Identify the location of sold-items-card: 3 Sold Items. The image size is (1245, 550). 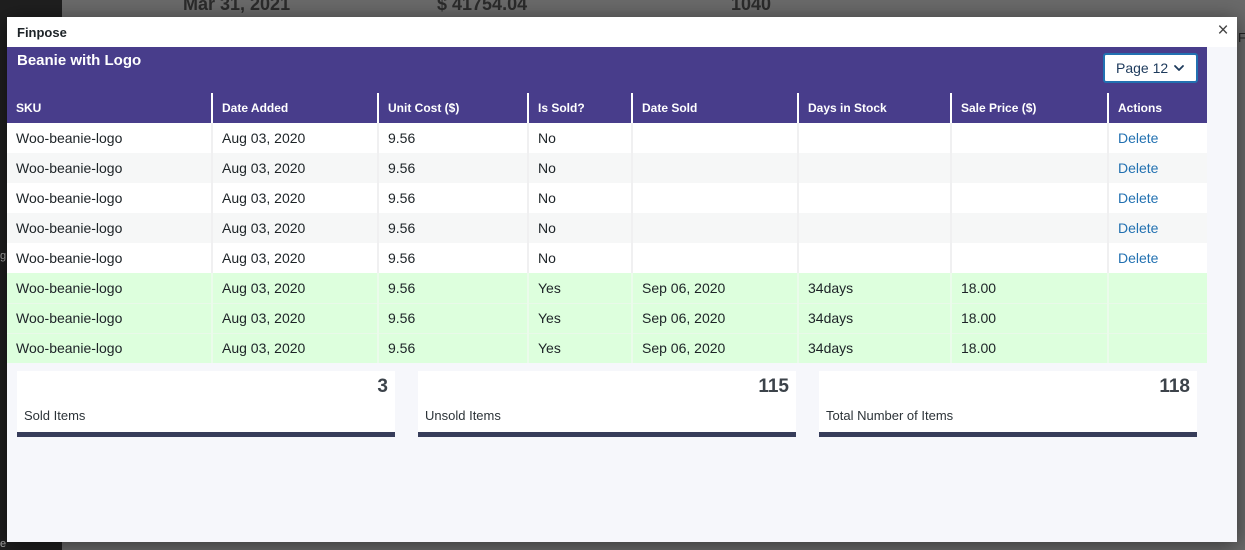
(206, 404).